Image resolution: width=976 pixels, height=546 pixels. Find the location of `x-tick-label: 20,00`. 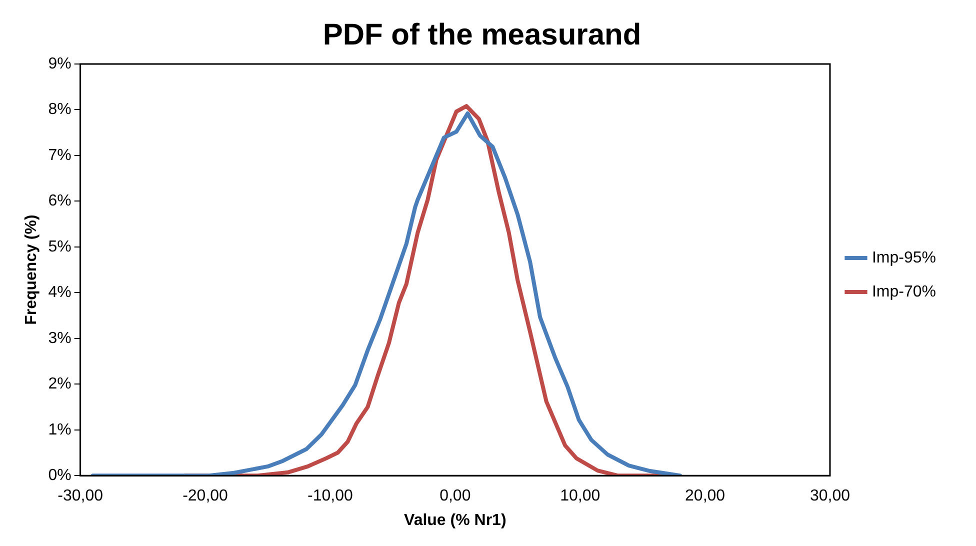

x-tick-label: 20,00 is located at coordinates (705, 496).